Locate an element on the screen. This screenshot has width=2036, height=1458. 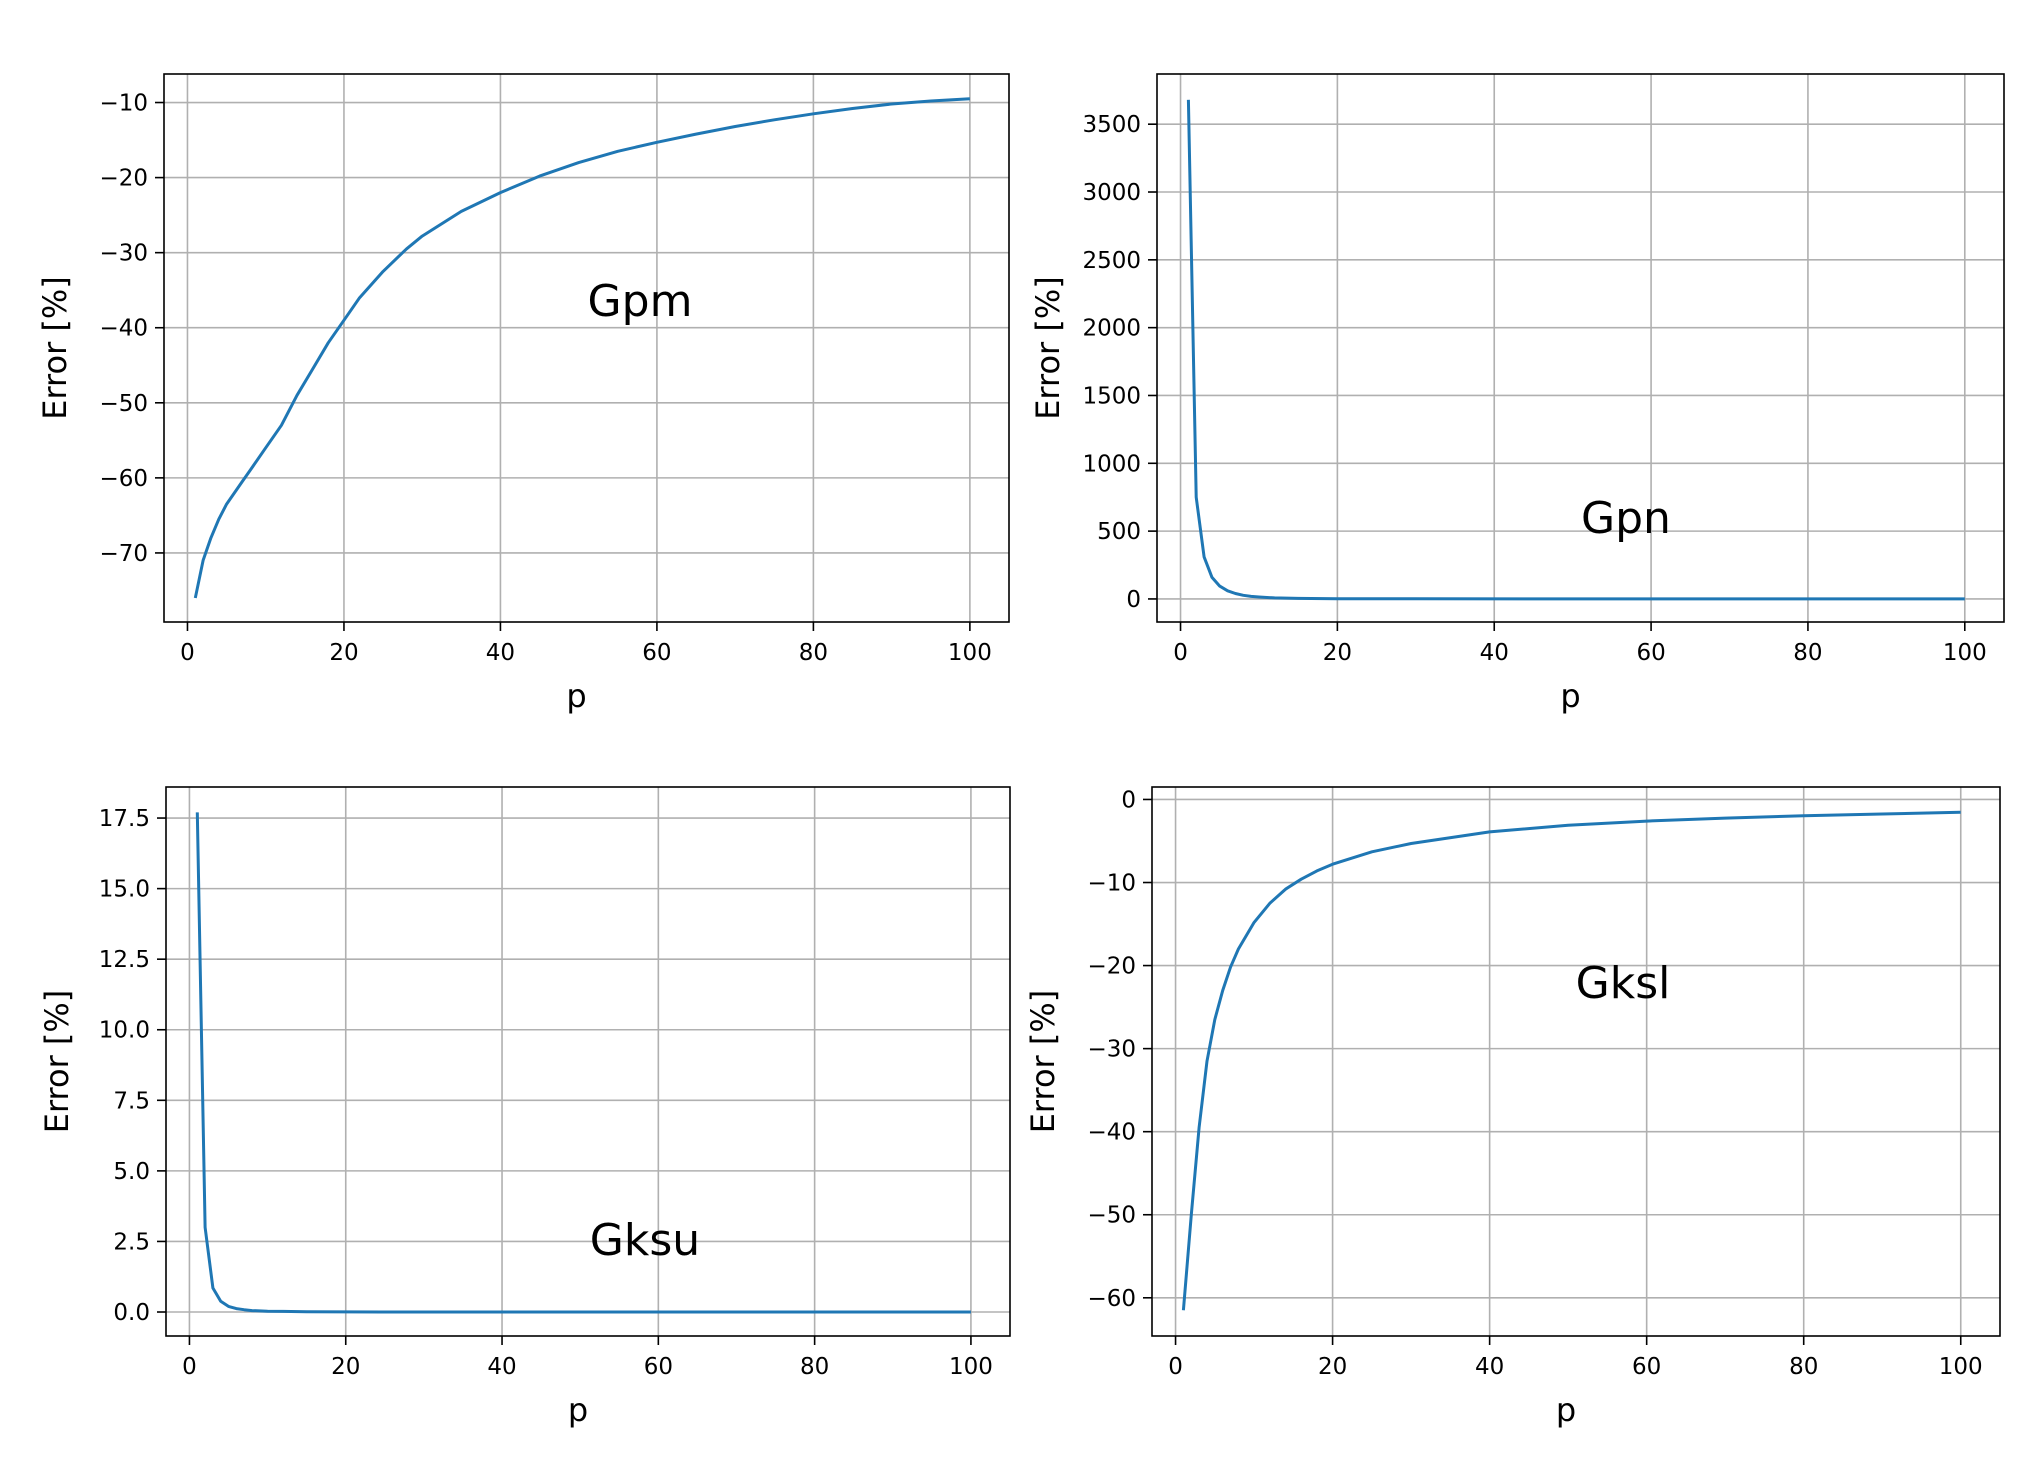
y-tick-label: 10.0 is located at coordinates (124, 1031).